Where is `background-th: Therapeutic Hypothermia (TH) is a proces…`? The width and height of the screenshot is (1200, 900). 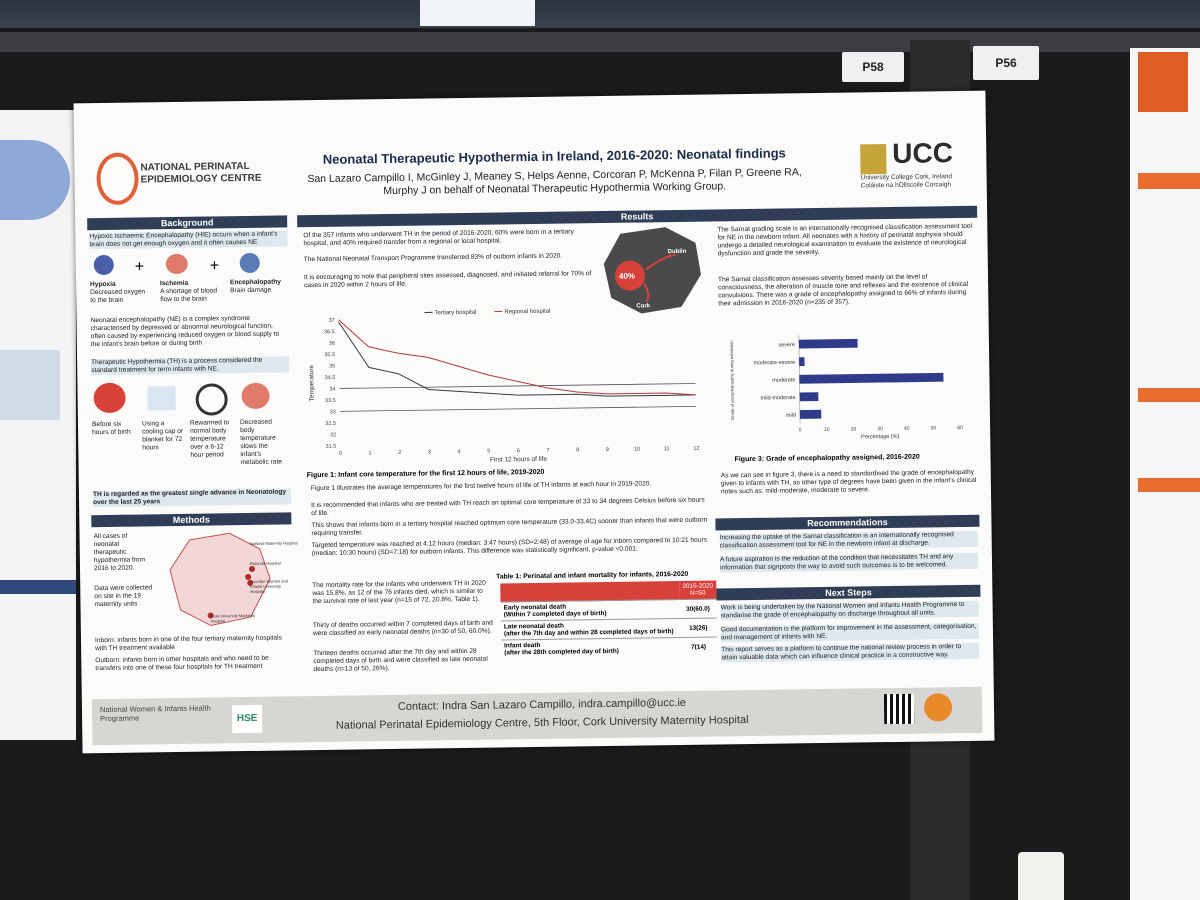 background-th: Therapeutic Hypothermia (TH) is a proces… is located at coordinates (190, 366).